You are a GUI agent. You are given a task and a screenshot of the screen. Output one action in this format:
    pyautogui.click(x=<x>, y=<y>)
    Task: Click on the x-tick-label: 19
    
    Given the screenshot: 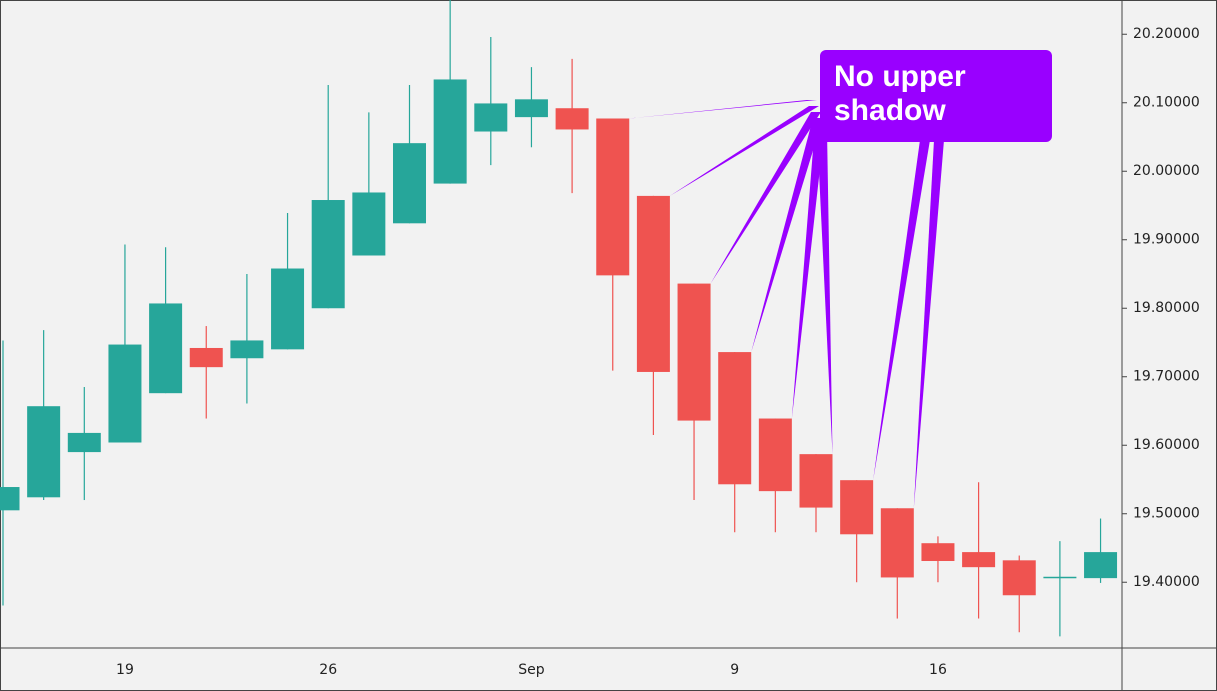 What is the action you would take?
    pyautogui.click(x=125, y=670)
    